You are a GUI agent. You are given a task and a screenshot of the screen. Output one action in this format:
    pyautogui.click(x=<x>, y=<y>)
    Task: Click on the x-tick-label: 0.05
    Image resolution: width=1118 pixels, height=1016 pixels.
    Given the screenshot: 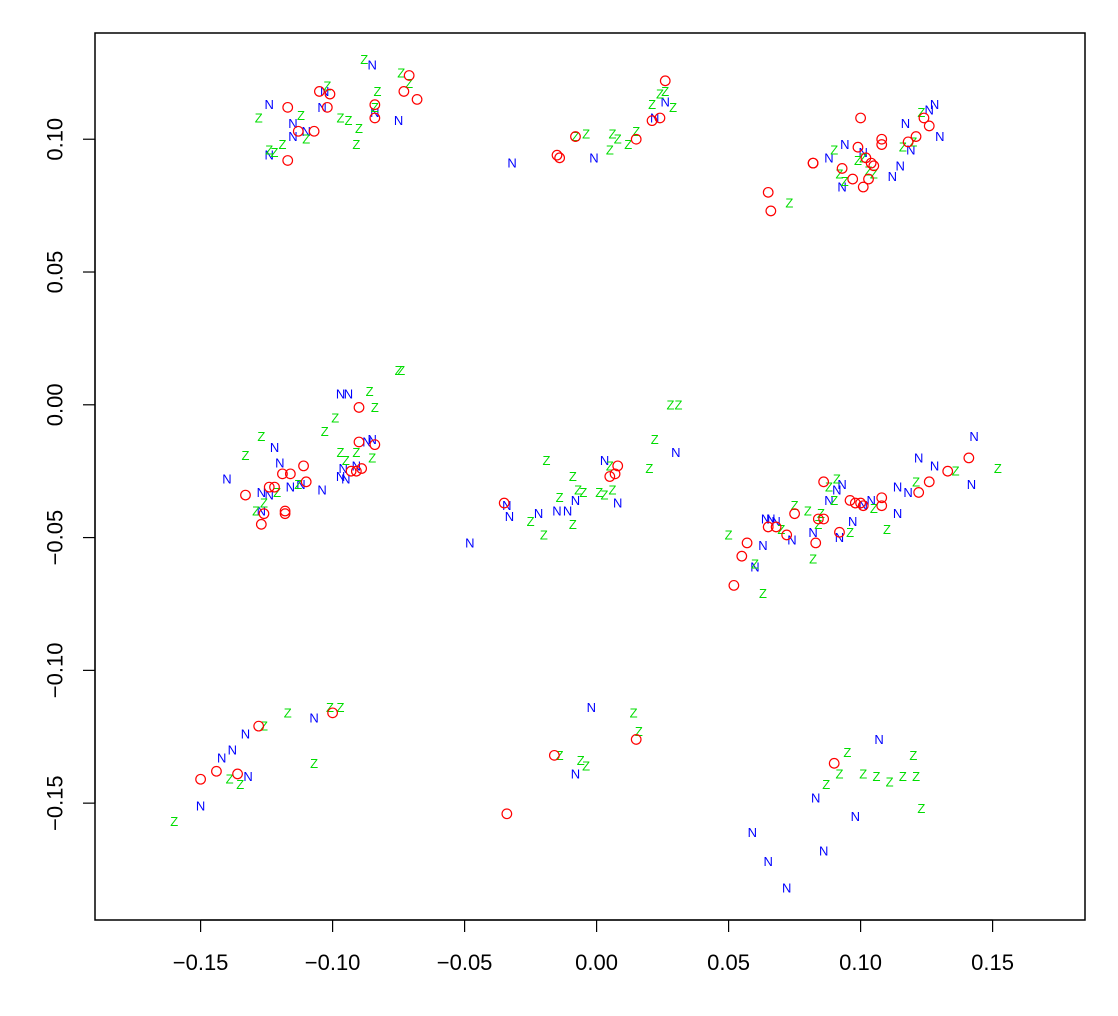 What is the action you would take?
    pyautogui.click(x=728, y=962)
    